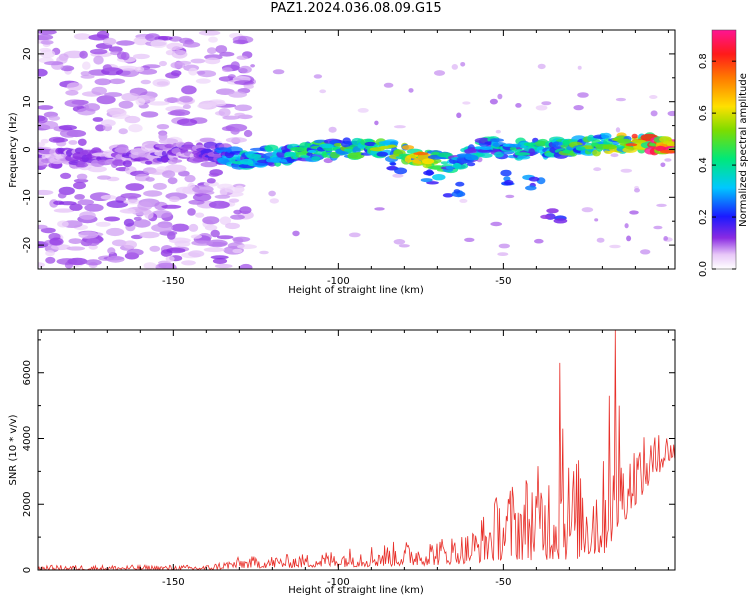 This screenshot has width=750, height=604. Describe the element at coordinates (13, 449) in the screenshot. I see `snr-ylabel: SNR (10 * v/v)` at that location.